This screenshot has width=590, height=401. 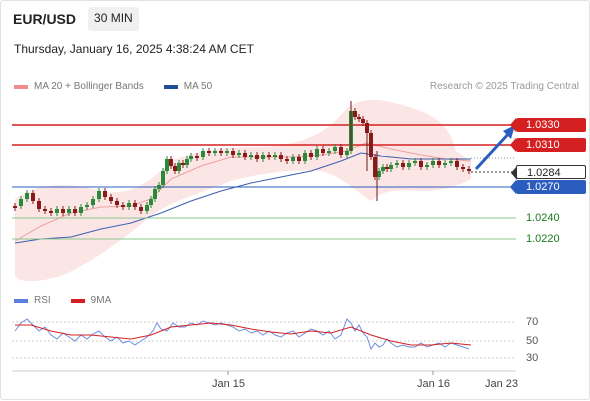 I want to click on instrument-header: EUR/USD 30 MIN, so click(x=73, y=19).